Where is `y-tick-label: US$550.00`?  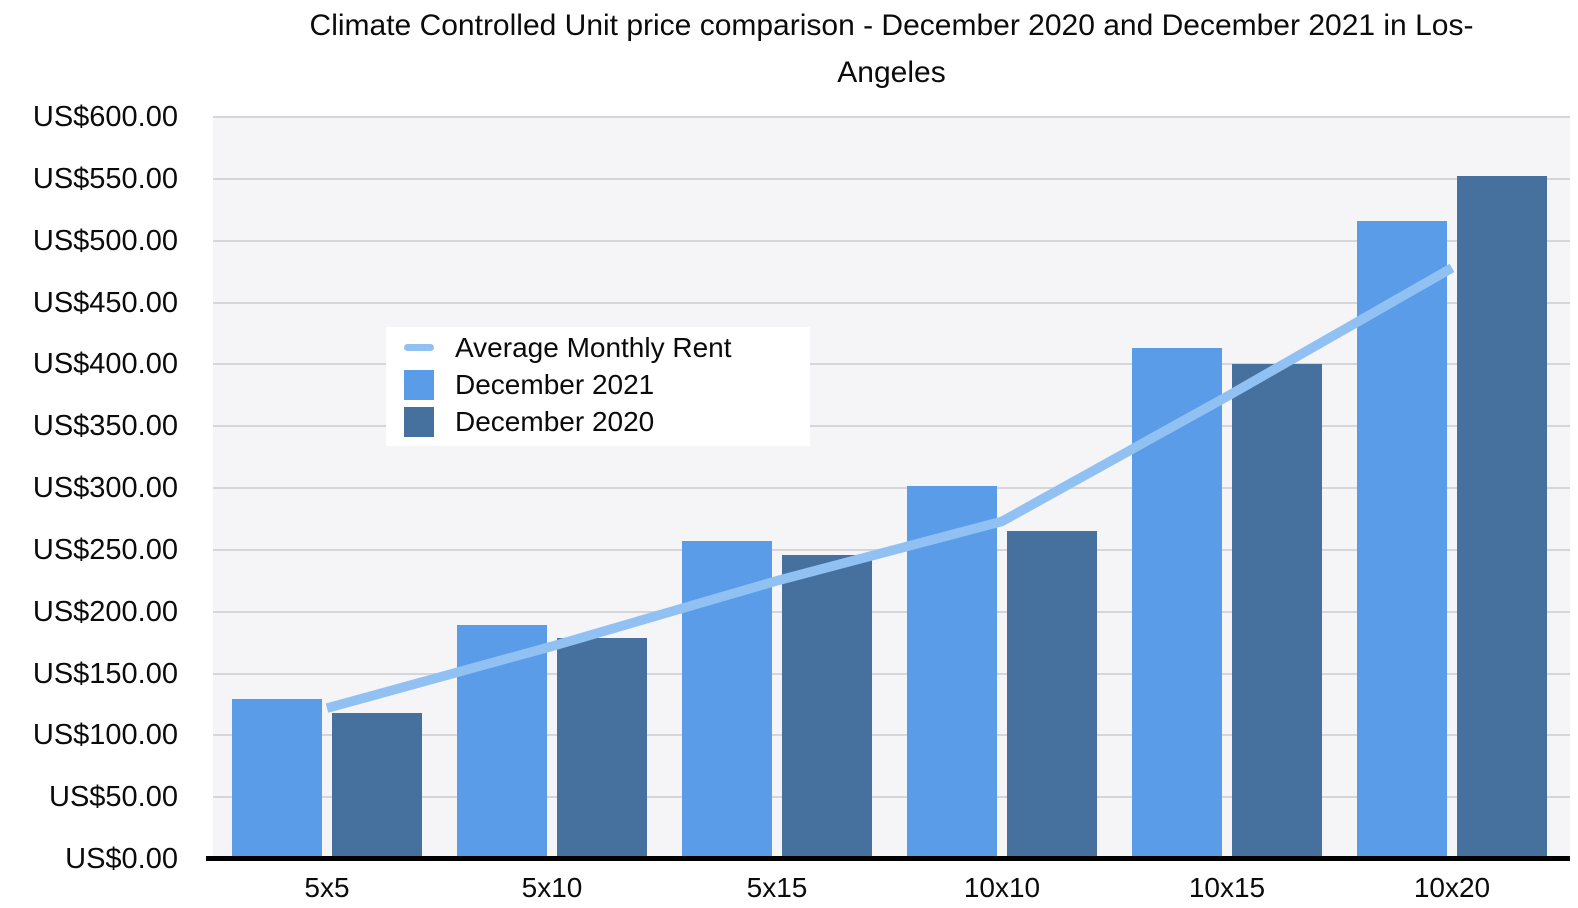 y-tick-label: US$550.00 is located at coordinates (105, 178).